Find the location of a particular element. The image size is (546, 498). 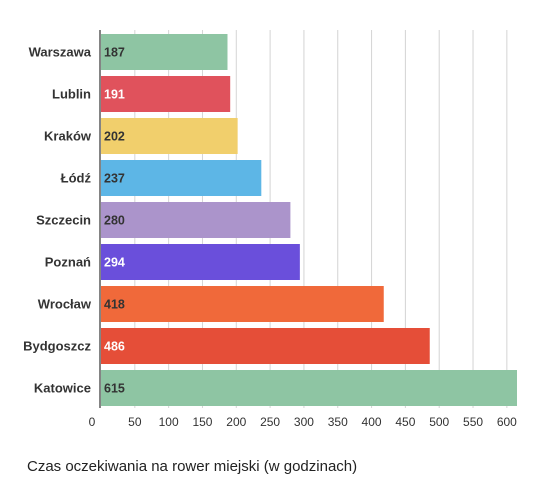

x-tick-label: 50 is located at coordinates (135, 422).